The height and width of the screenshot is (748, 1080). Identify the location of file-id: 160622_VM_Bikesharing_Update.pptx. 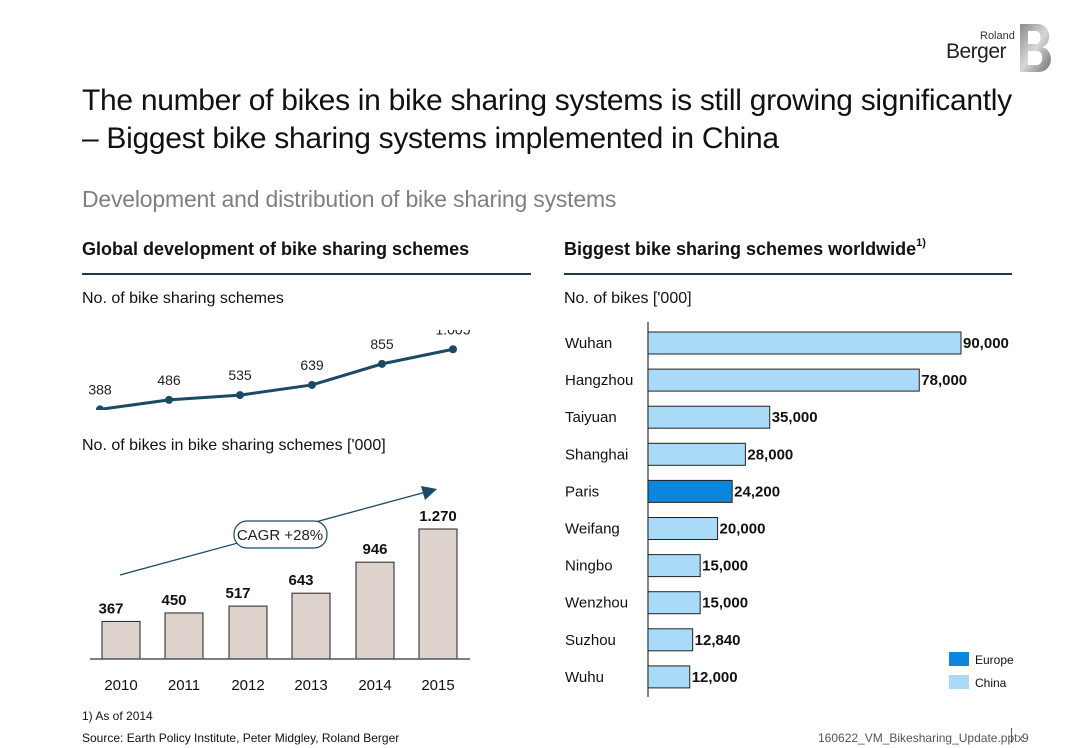
(921, 738).